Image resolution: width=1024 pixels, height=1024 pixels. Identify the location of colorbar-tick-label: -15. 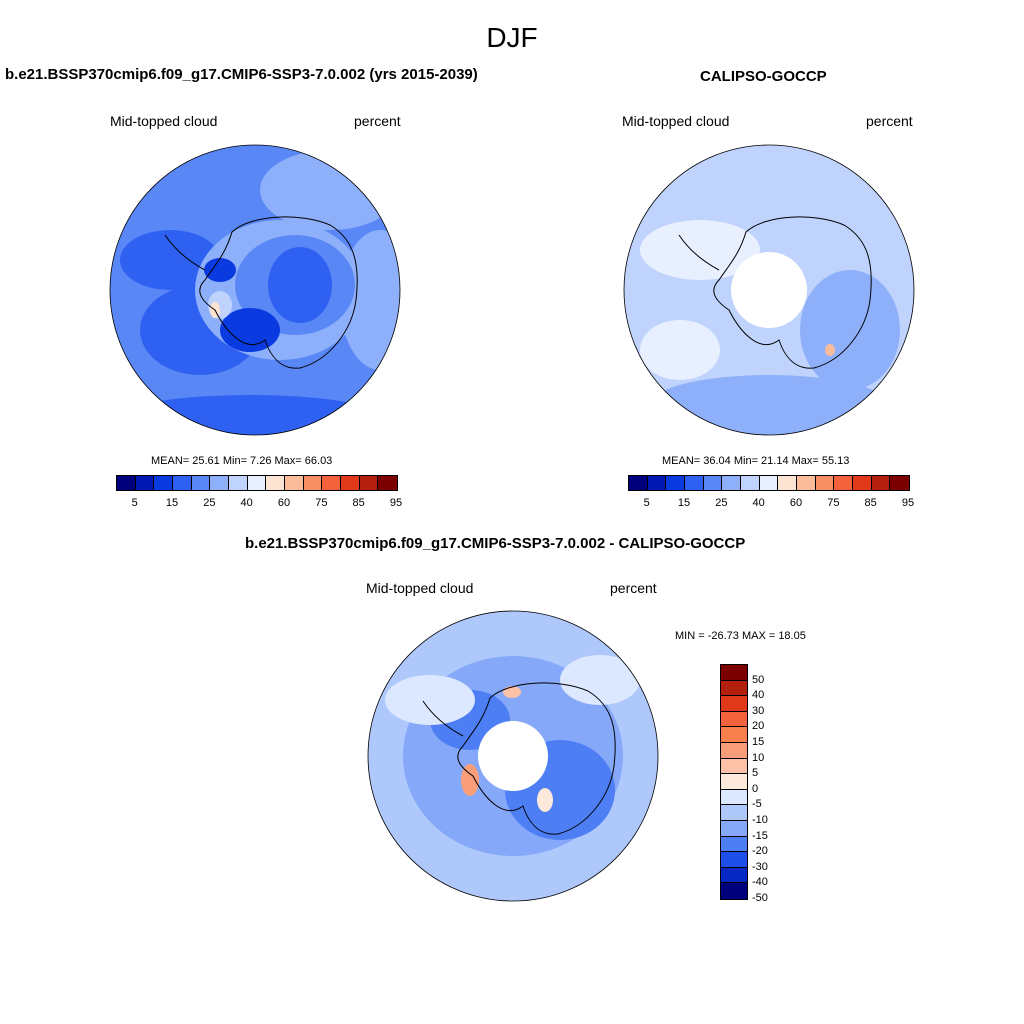
(760, 835).